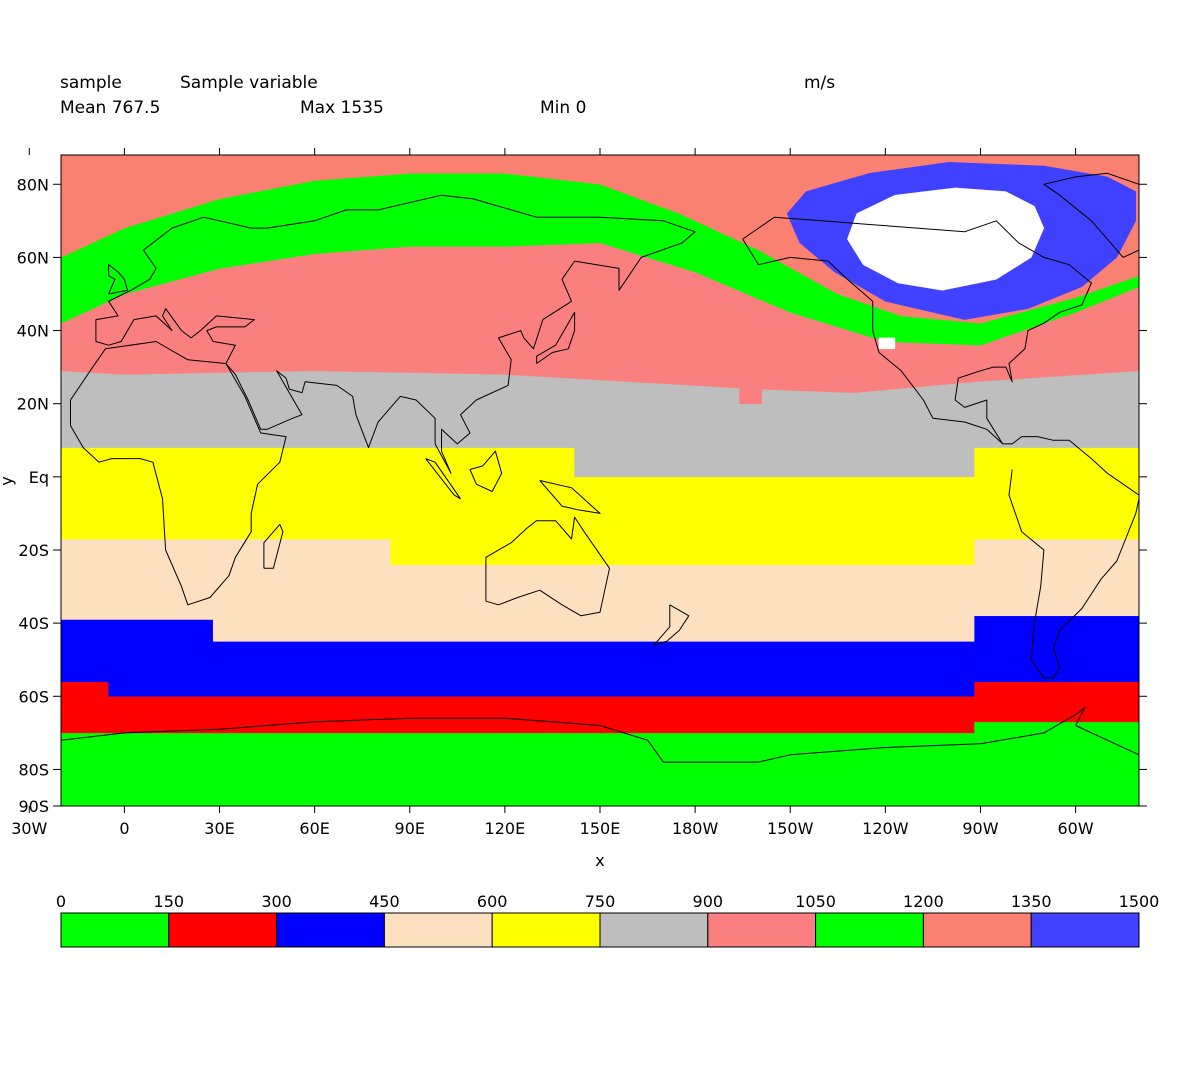 The height and width of the screenshot is (1091, 1200). What do you see at coordinates (1031, 901) in the screenshot?
I see `colorbar-label: 1350` at bounding box center [1031, 901].